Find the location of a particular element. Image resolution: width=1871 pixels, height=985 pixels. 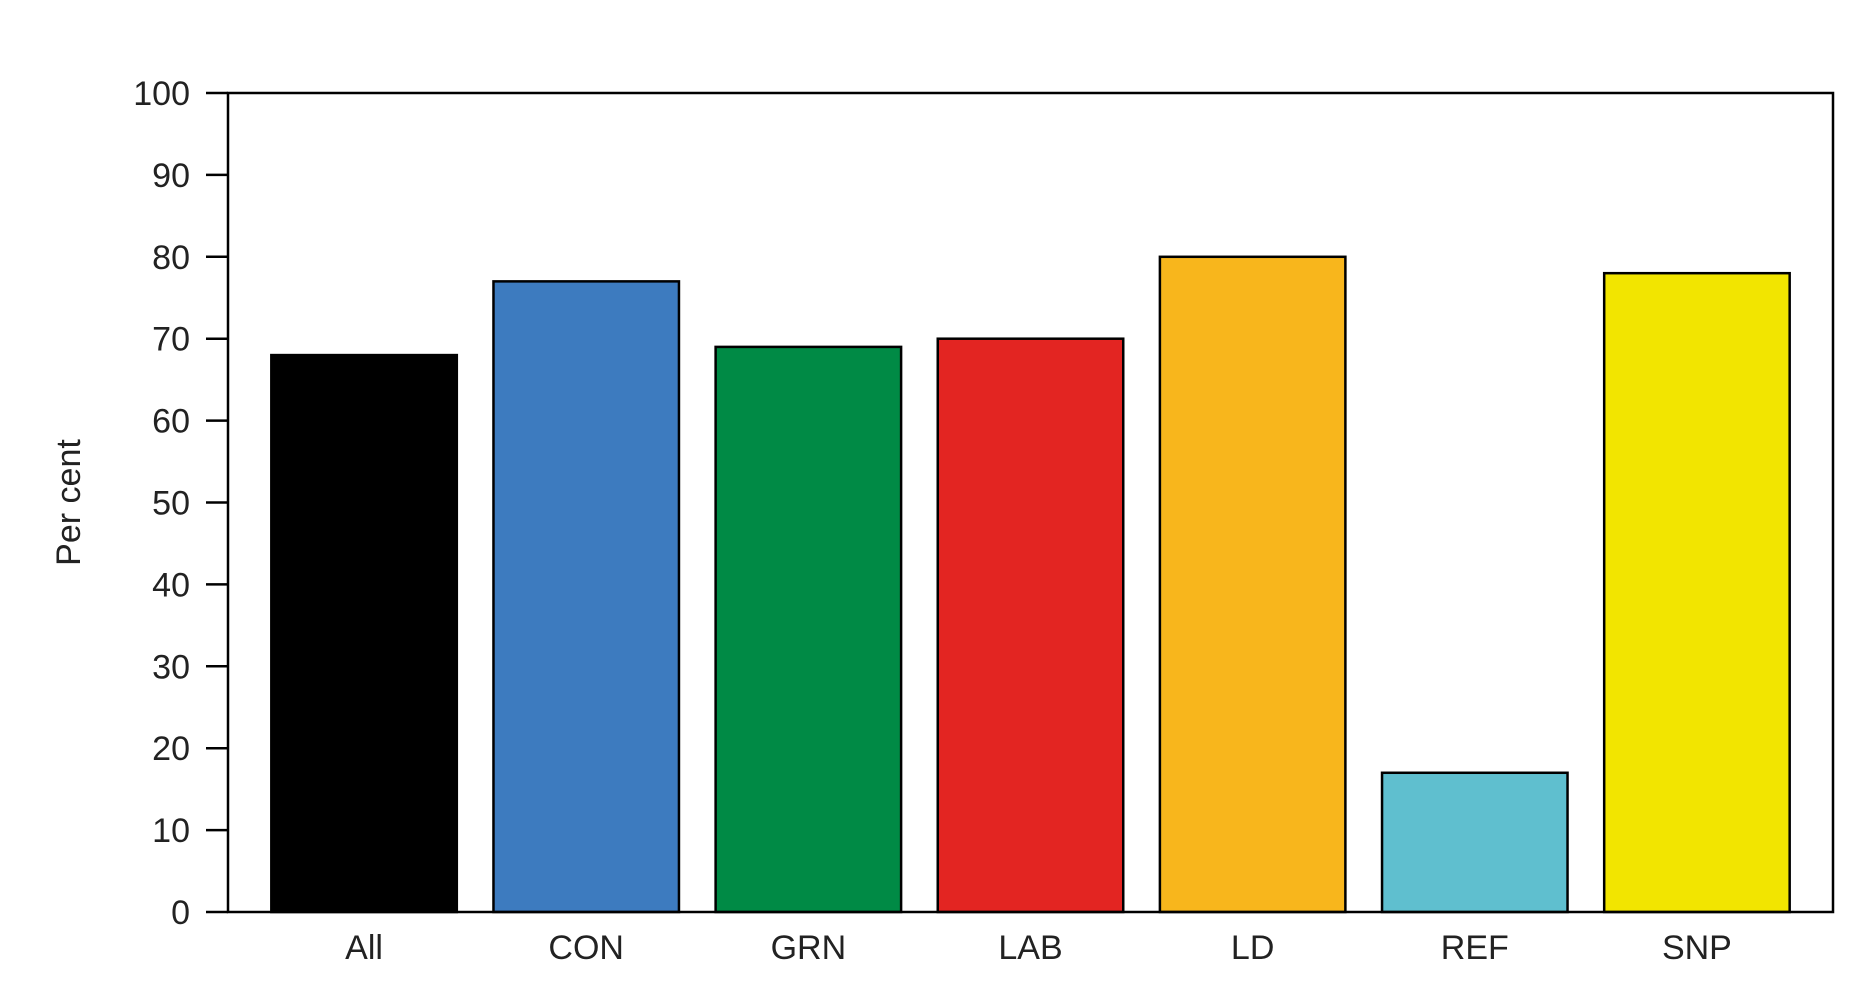

y-tick-label: 30 is located at coordinates (171, 667).